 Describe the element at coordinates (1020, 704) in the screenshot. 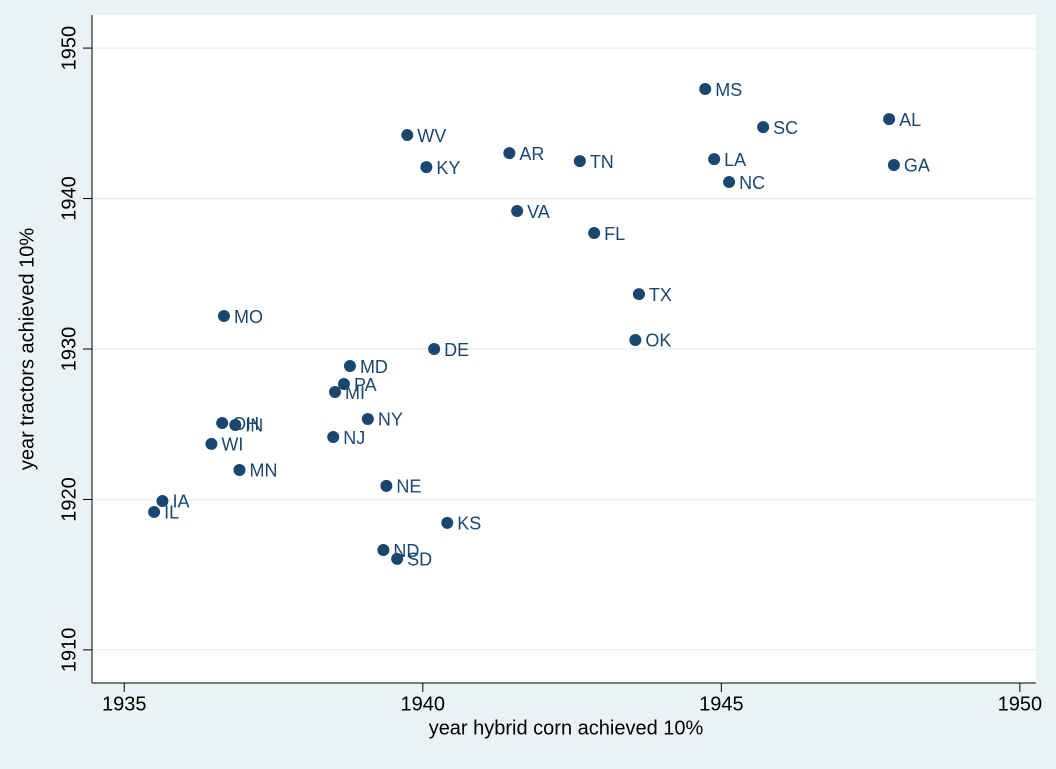

I see `x-tick-label: 1950` at that location.